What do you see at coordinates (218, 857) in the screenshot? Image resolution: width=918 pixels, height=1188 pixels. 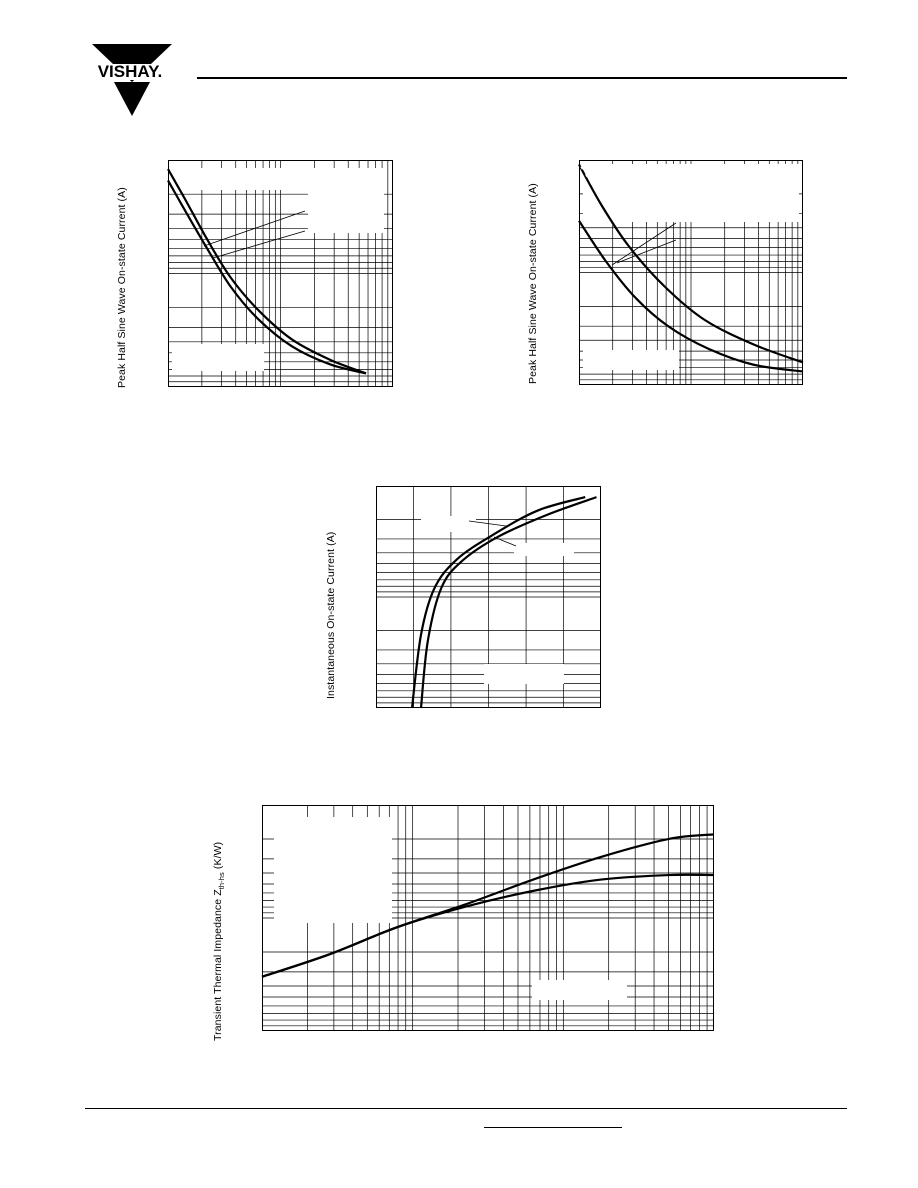 I see `chart4-ylabel-unit: (K/W)` at bounding box center [218, 857].